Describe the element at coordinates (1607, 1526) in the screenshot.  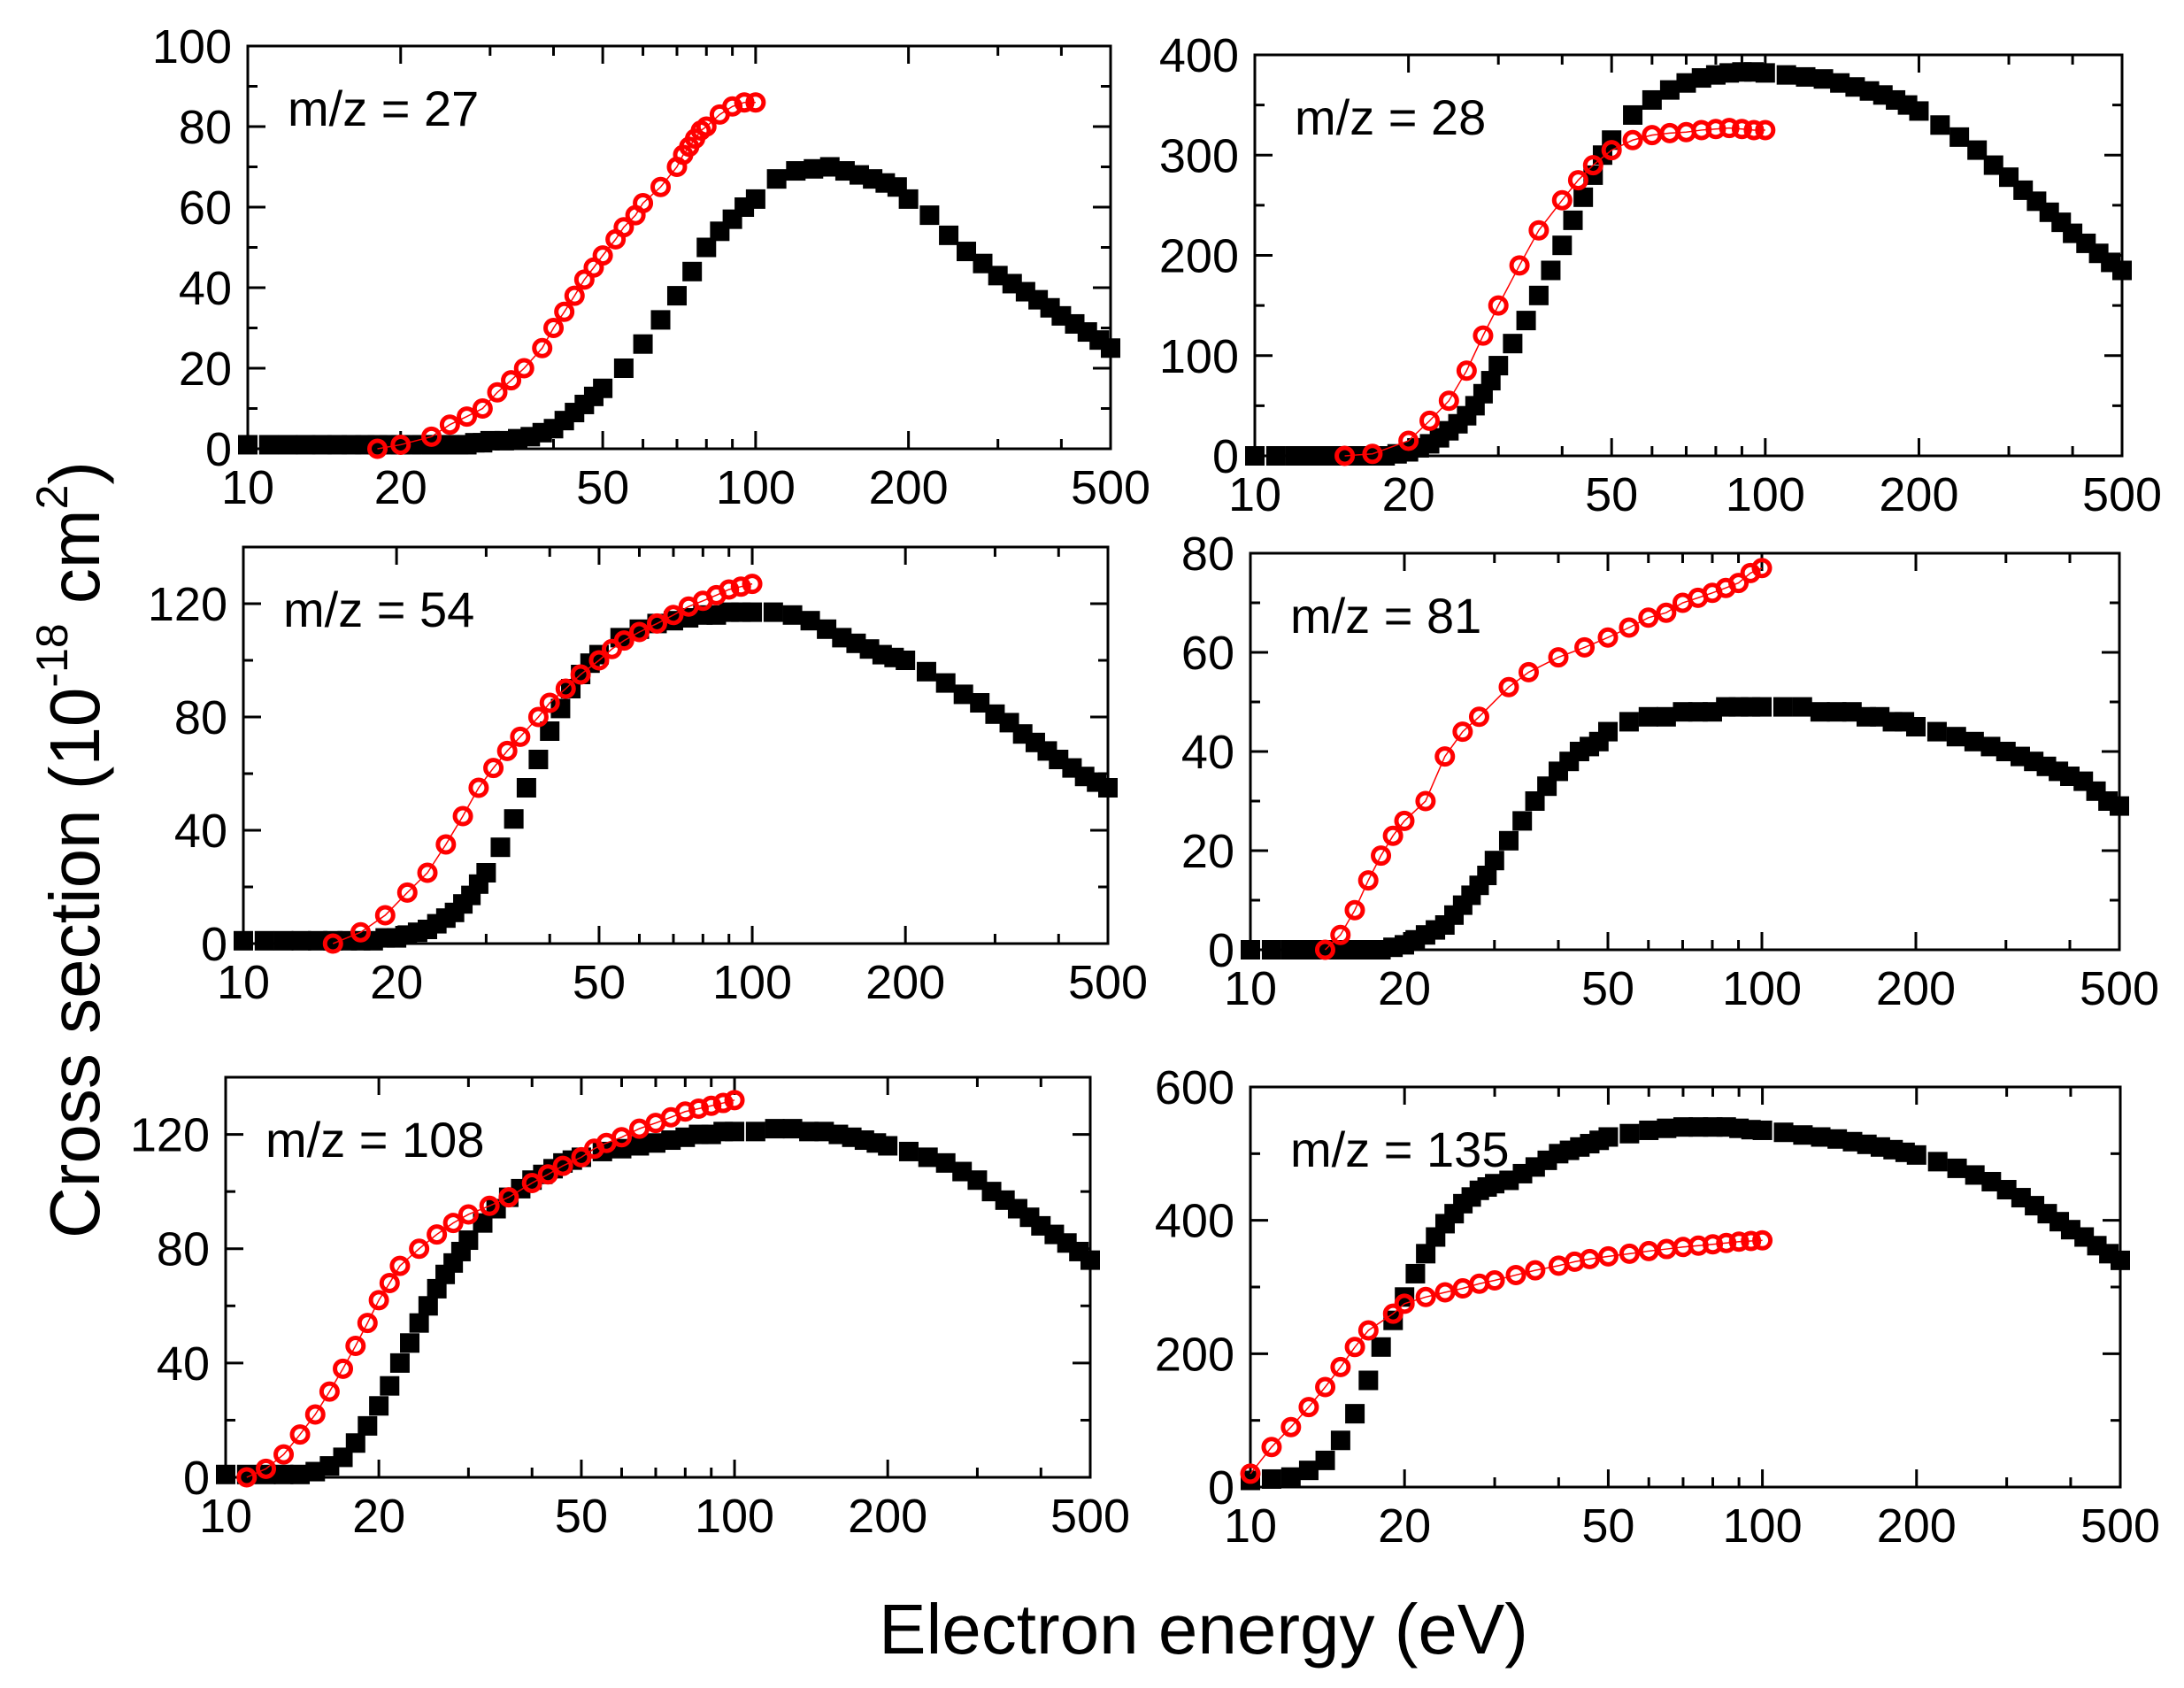
I see `x-tick-label: 50` at that location.